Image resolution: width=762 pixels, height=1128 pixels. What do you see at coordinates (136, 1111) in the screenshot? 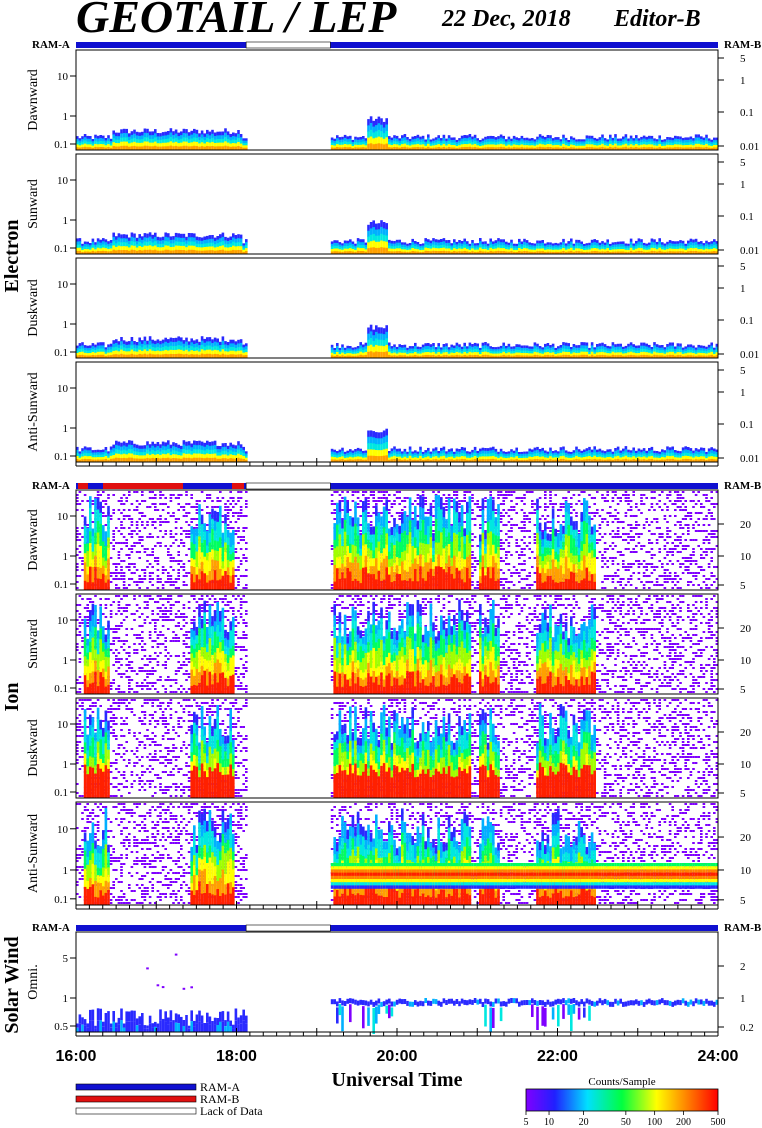
I see `legend-swatch-lack-of-data` at bounding box center [136, 1111].